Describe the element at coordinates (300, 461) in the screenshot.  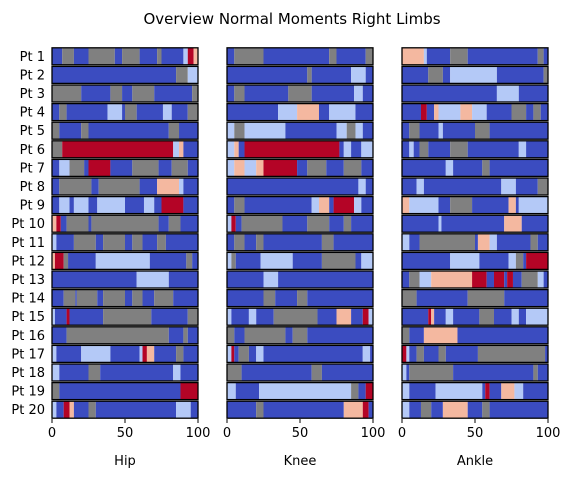
I see `x-axis-label: Knee` at that location.